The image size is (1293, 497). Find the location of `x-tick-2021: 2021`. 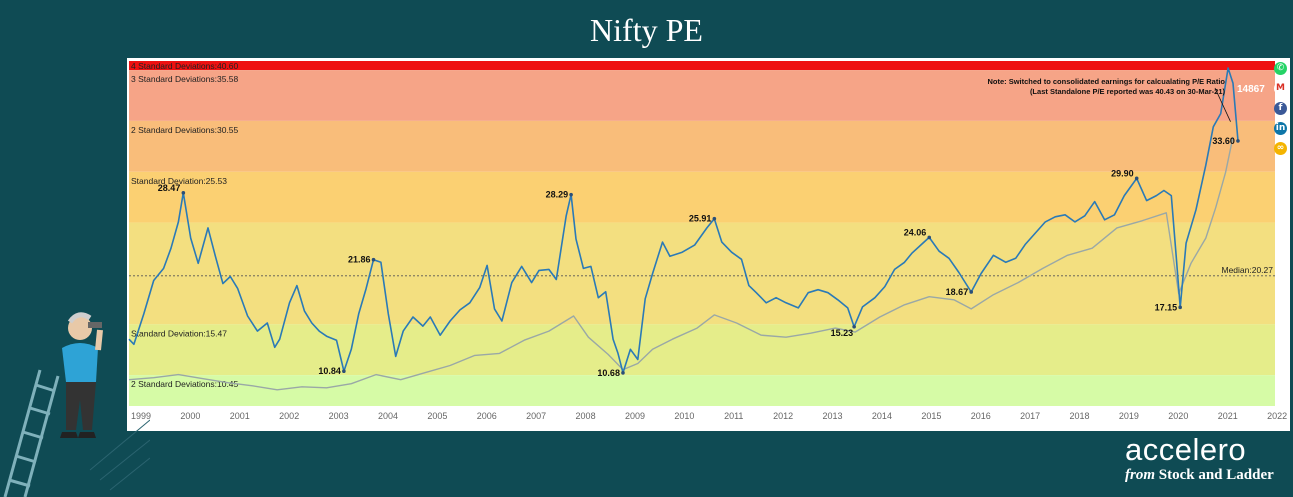

x-tick-2021: 2021 is located at coordinates (1228, 416).